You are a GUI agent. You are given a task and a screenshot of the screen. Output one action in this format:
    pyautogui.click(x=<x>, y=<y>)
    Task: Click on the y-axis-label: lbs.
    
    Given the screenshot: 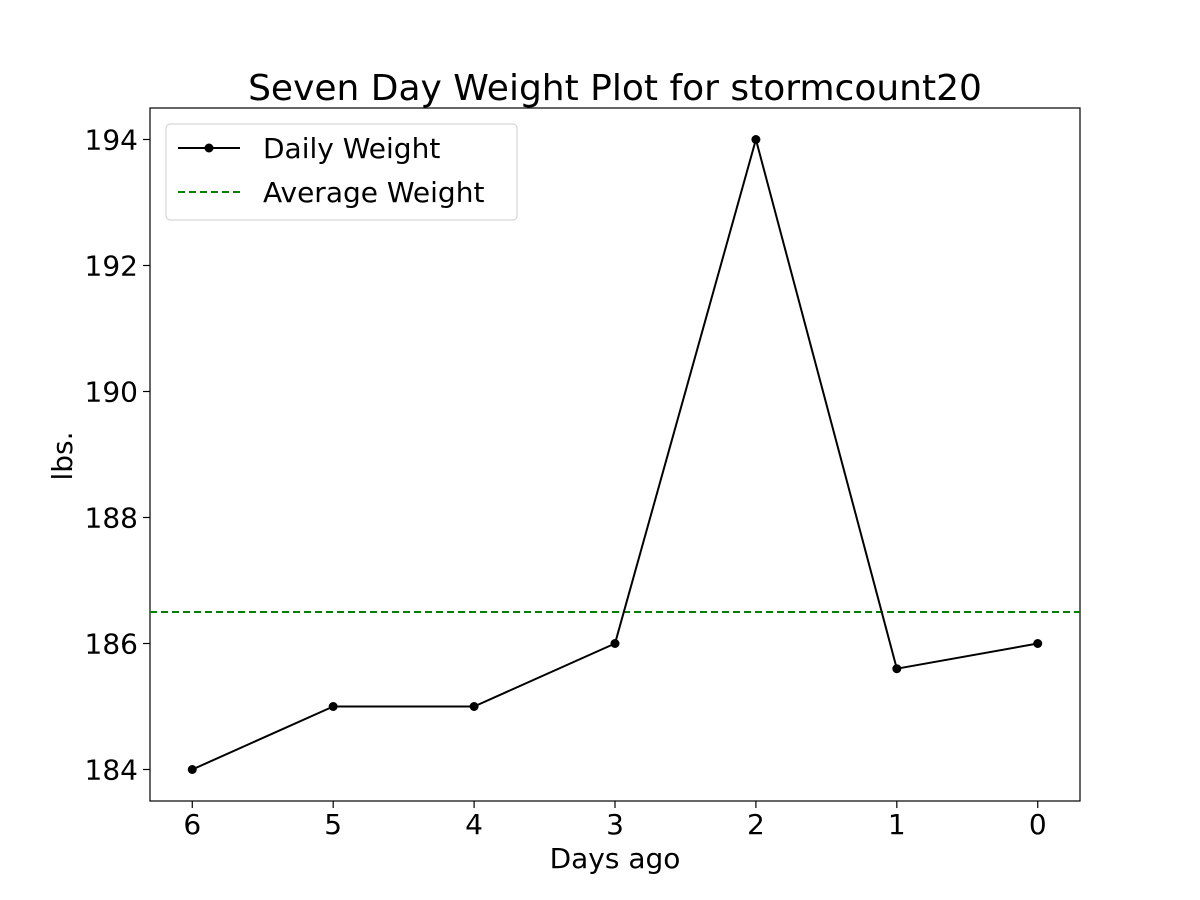 What is the action you would take?
    pyautogui.click(x=62, y=455)
    